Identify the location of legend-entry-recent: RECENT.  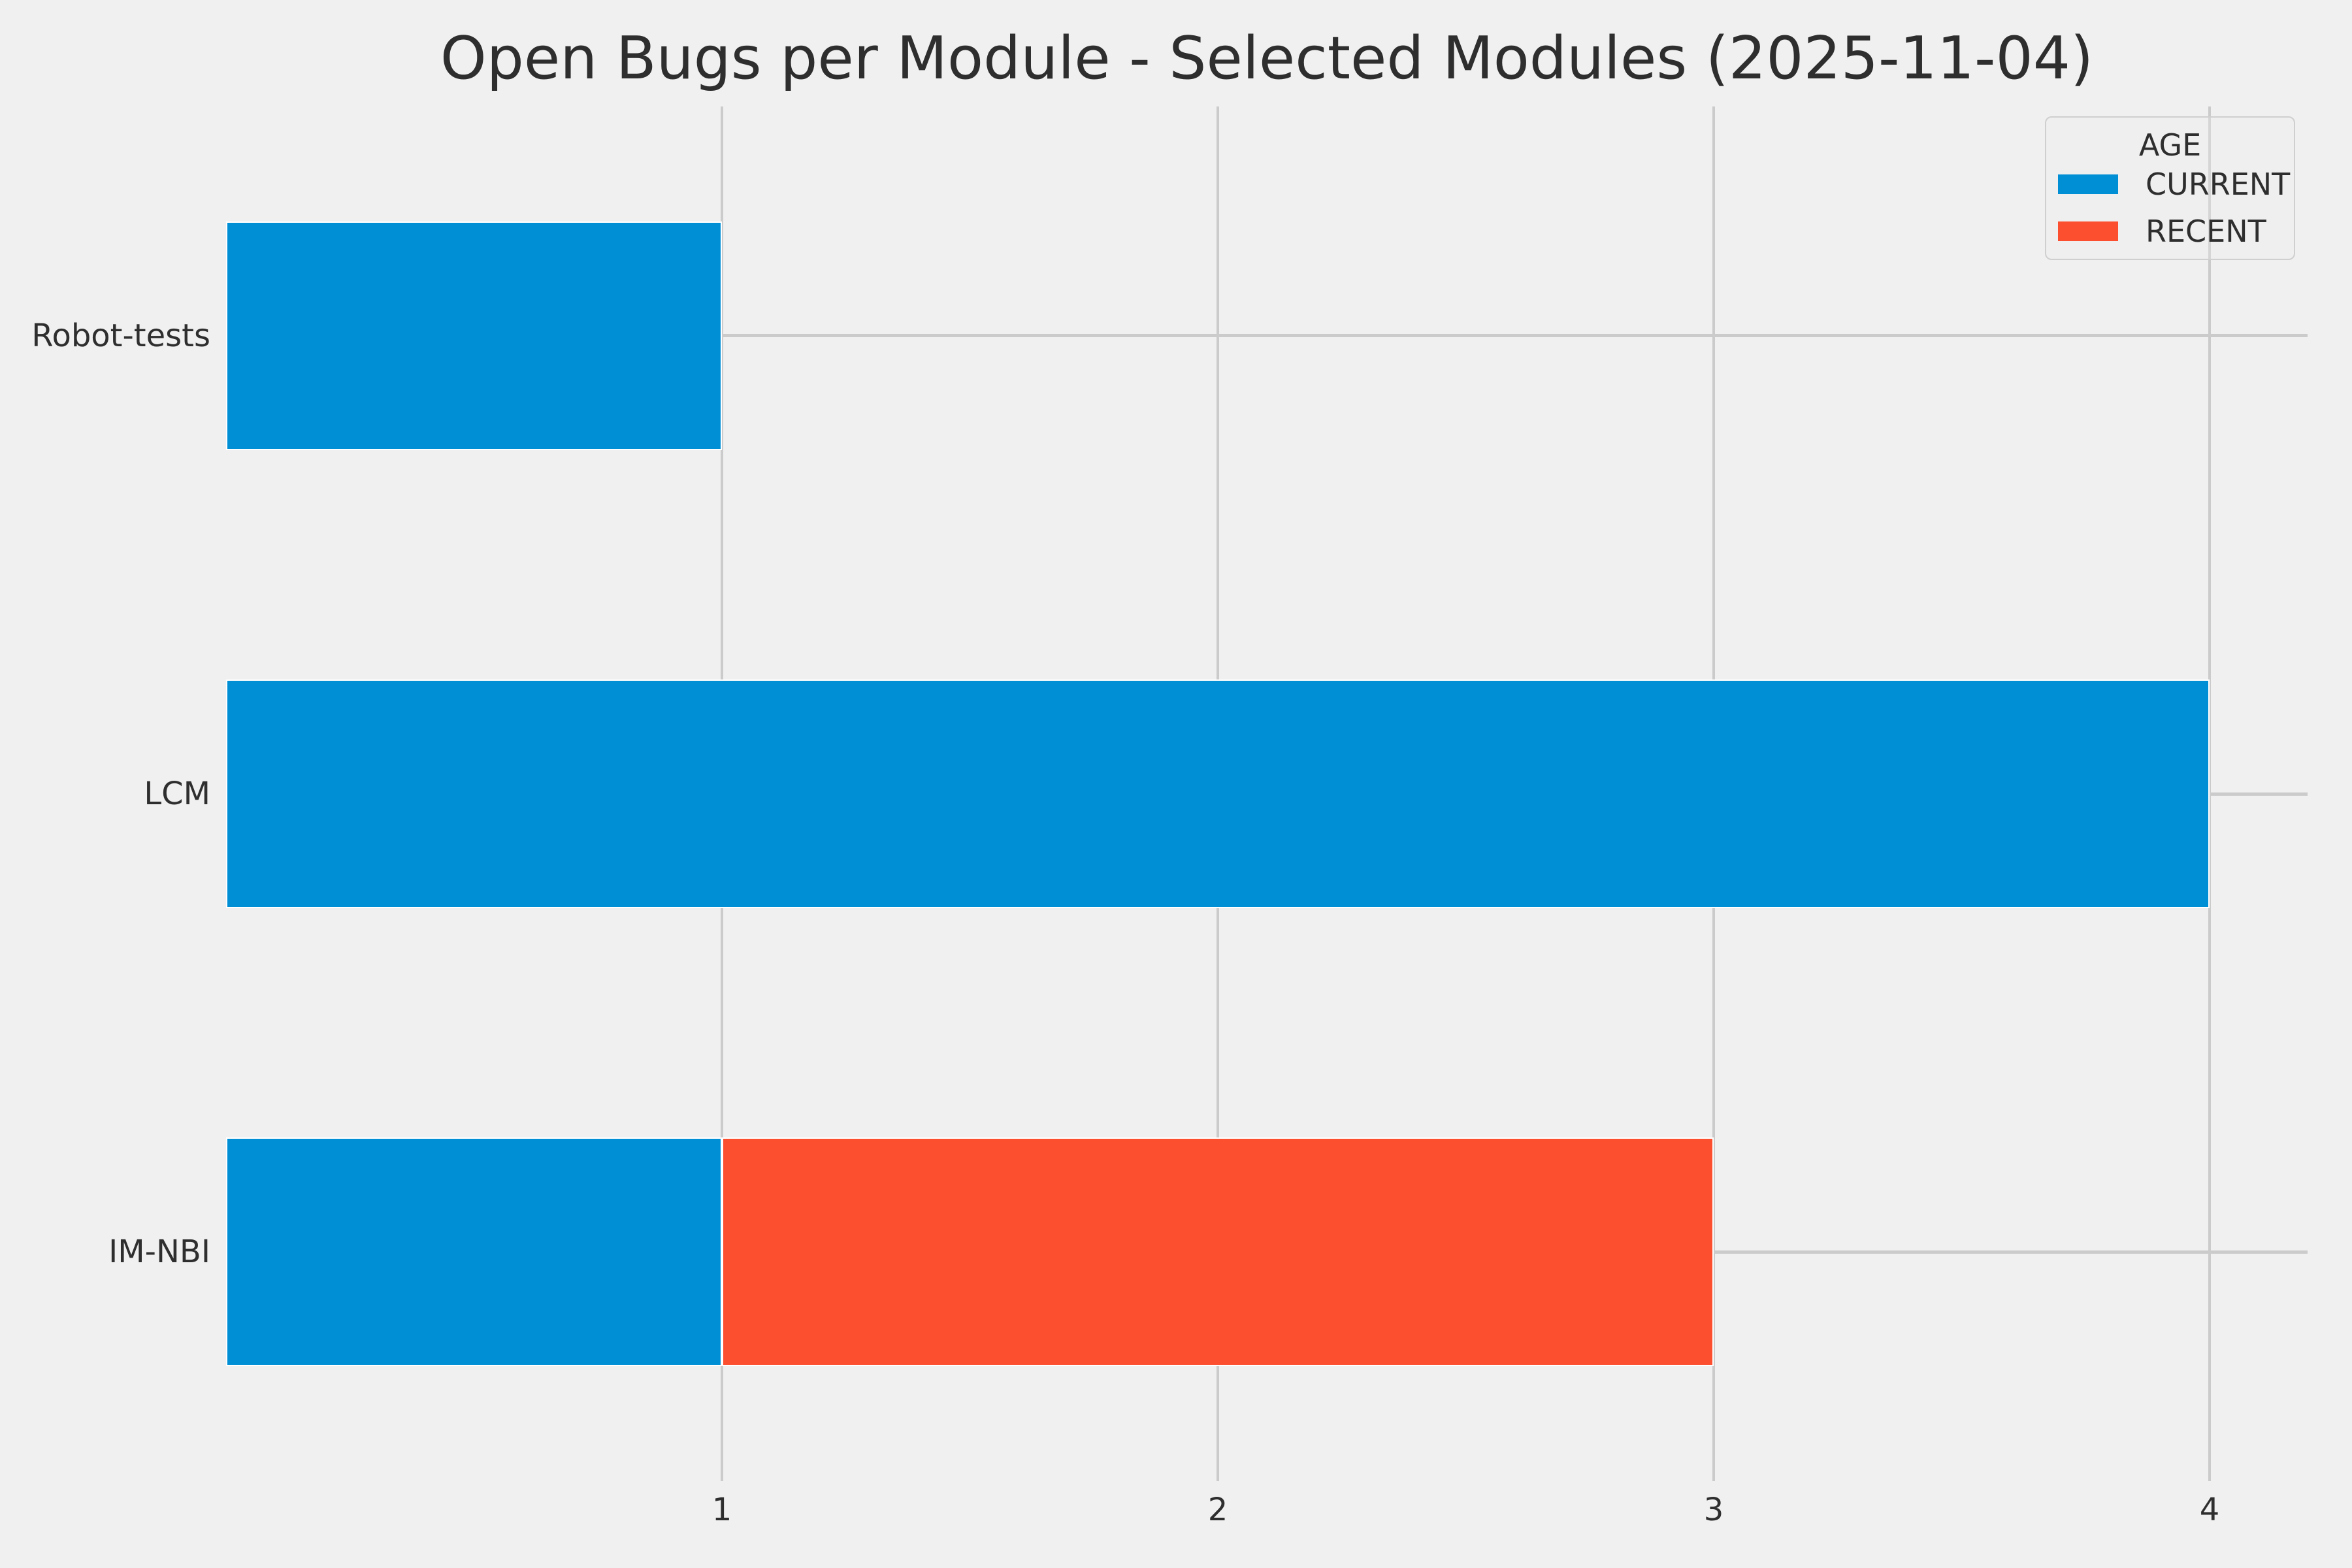
(2170, 231).